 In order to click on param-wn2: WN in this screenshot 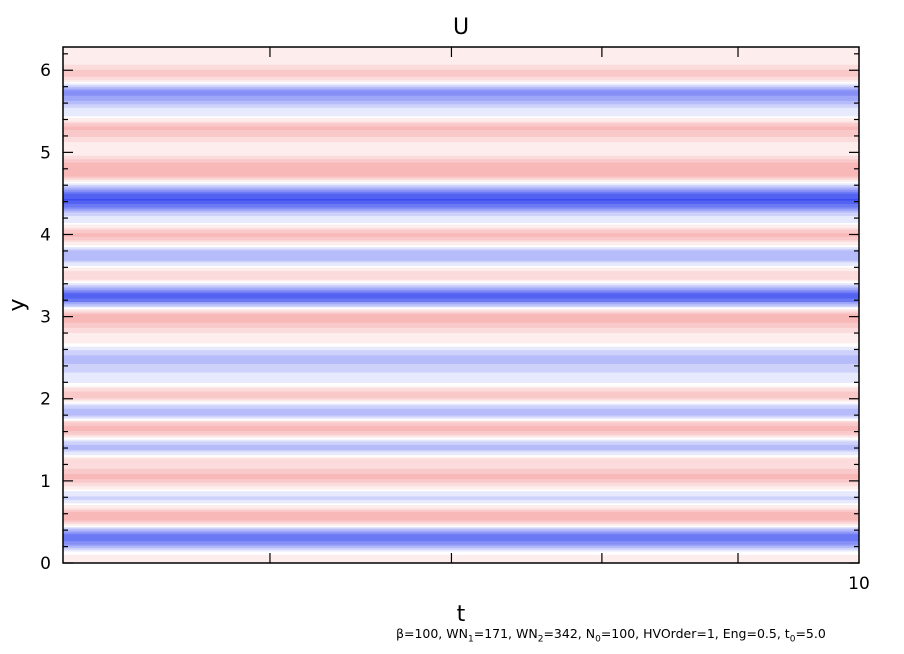, I will do `click(527, 633)`.